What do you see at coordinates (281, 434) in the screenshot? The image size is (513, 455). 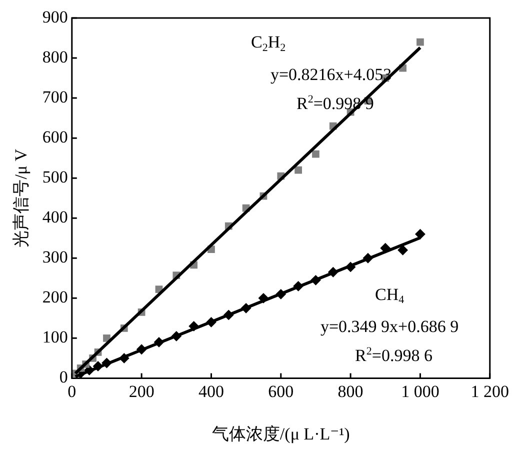 I see `x-axis-title: 气体浓度/(μ L·L⁻¹)` at bounding box center [281, 434].